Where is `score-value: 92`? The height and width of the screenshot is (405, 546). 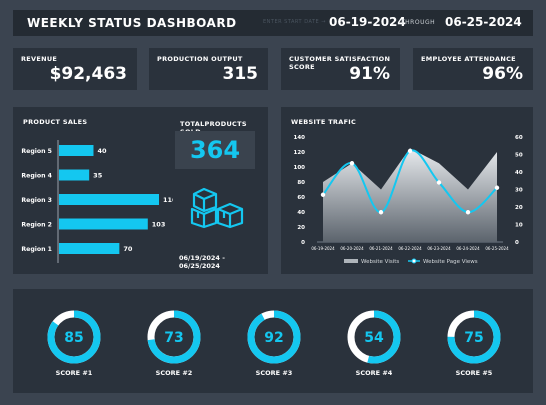 score-value: 92 is located at coordinates (273, 338).